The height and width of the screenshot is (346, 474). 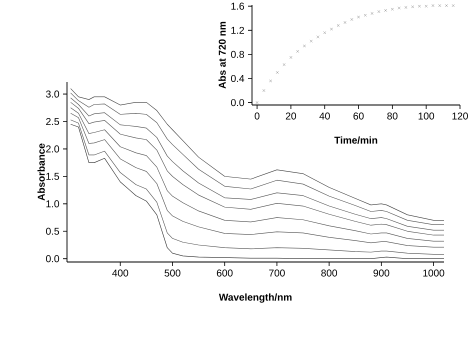 I want to click on y-tick-label: 1.2, so click(x=237, y=30).